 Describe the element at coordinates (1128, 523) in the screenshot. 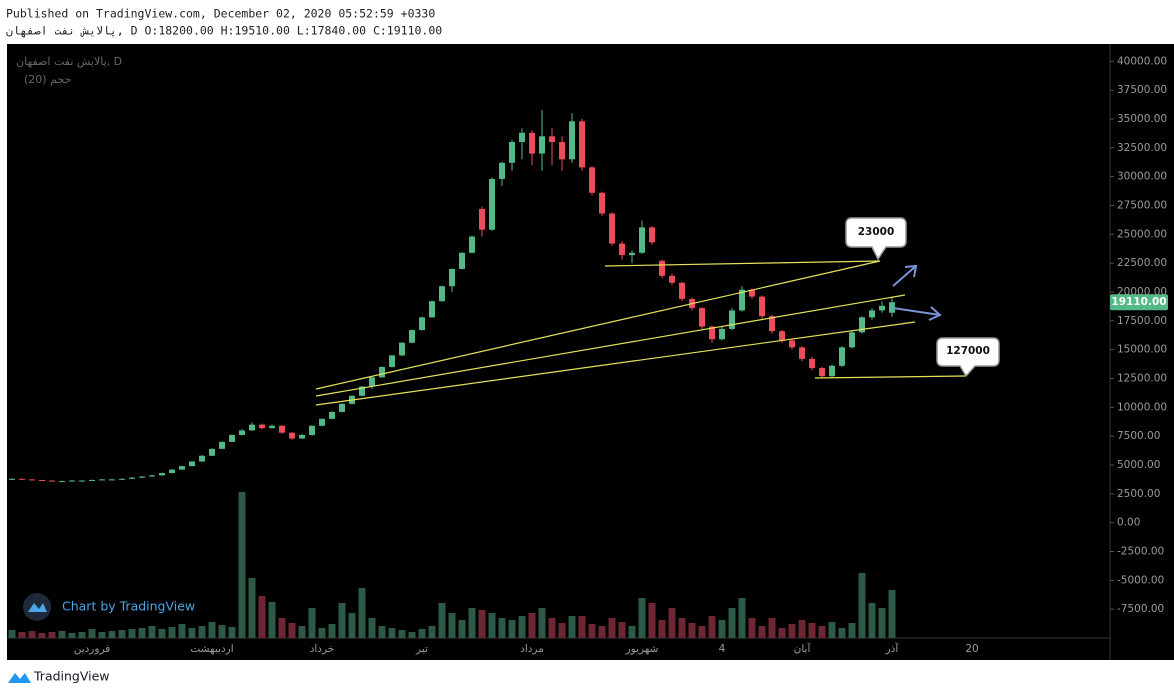

I see `y-tick-label: 0.00` at that location.